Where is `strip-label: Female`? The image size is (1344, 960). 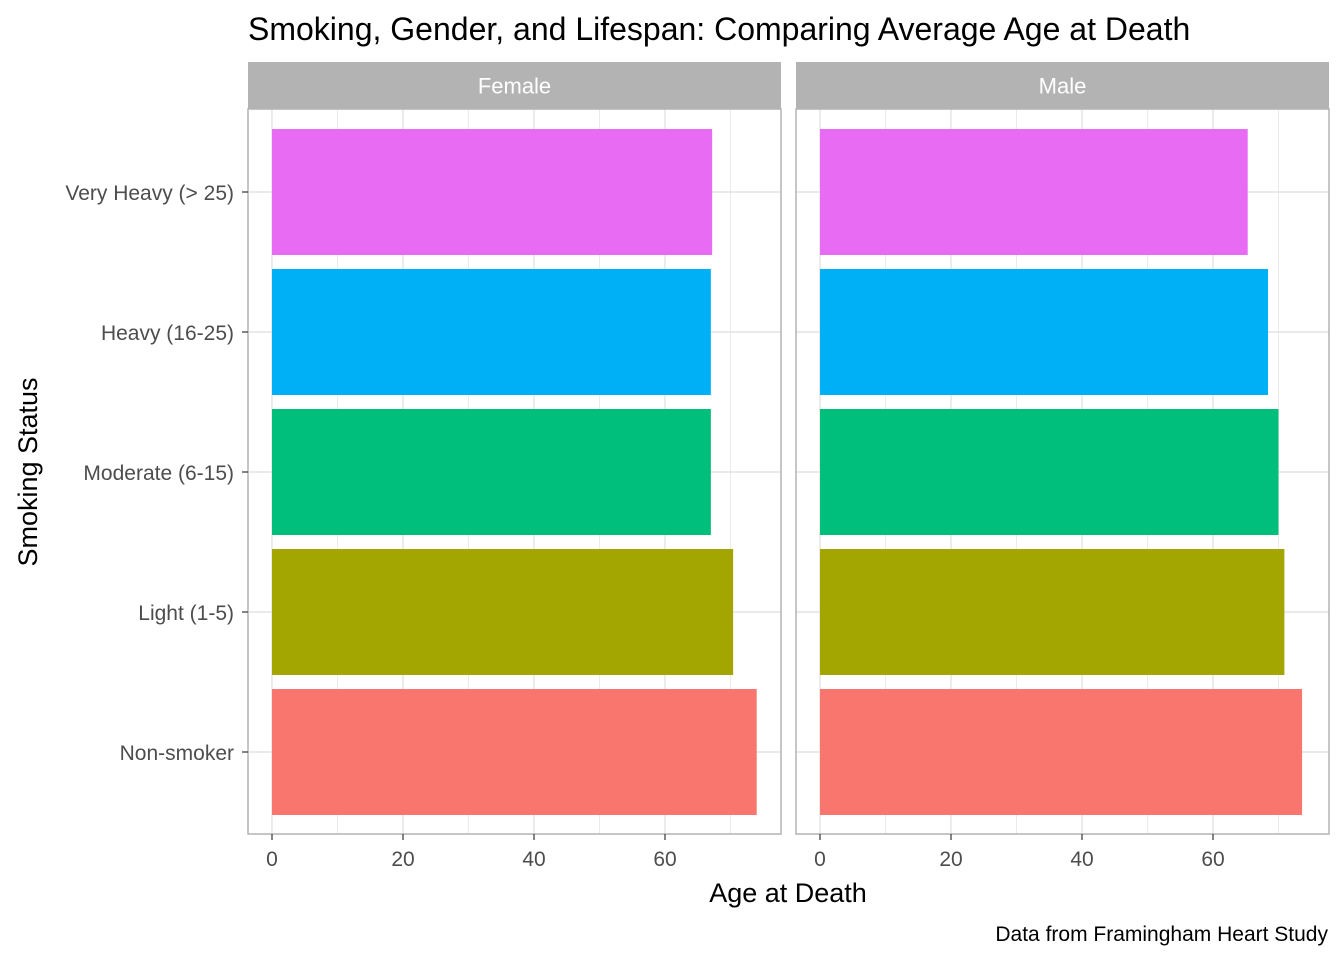
strip-label: Female is located at coordinates (514, 86).